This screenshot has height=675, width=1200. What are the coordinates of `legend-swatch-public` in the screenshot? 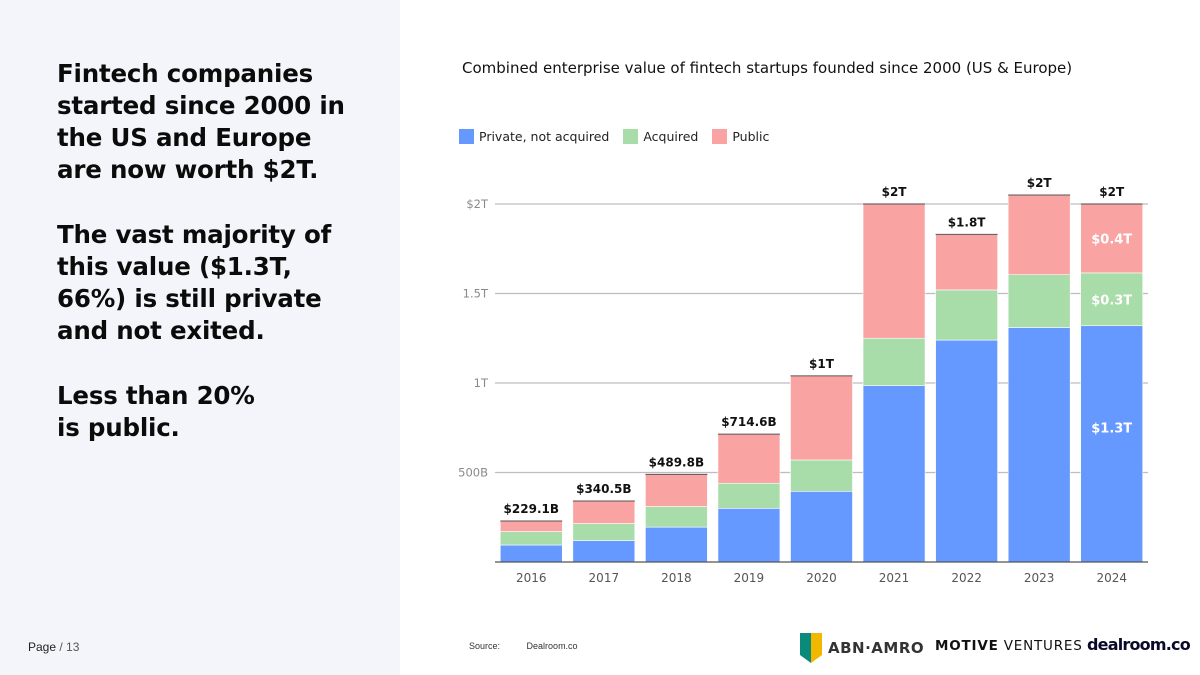 It's located at (720, 136).